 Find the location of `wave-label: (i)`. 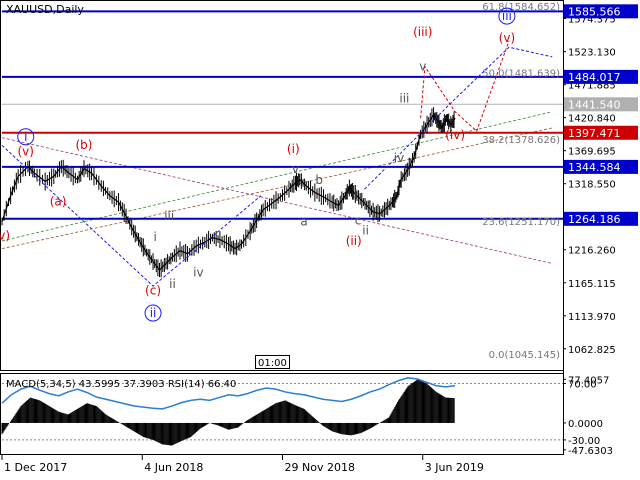

wave-label: (i) is located at coordinates (293, 149).